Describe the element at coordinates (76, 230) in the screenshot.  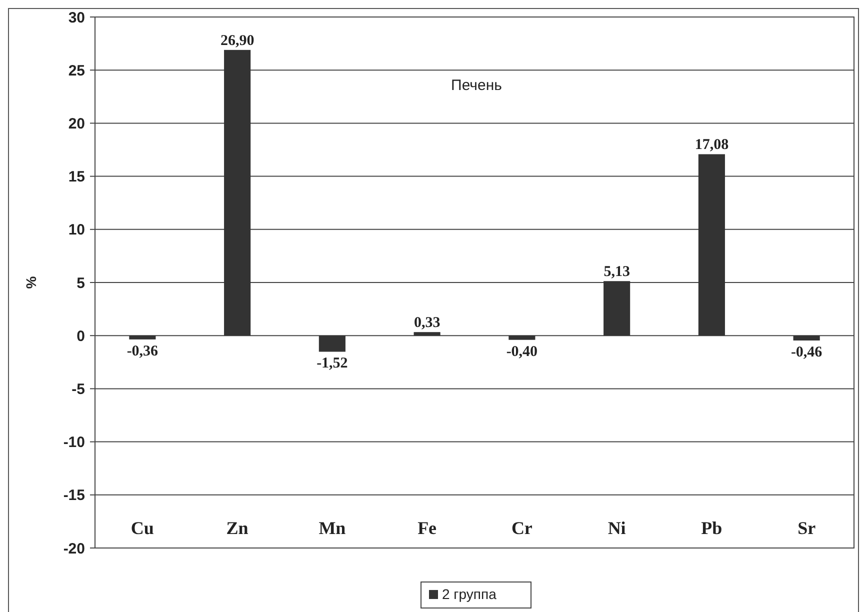
I see `y-tick-label: 10` at that location.